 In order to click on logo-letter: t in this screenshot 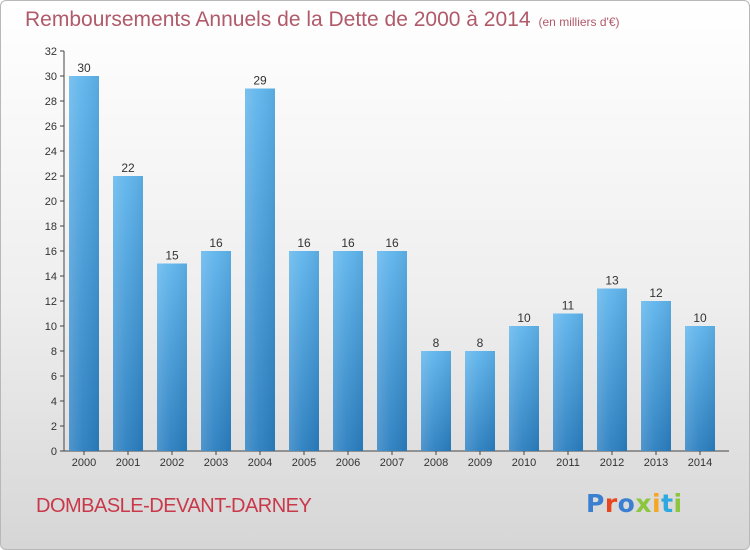, I will do `click(667, 503)`.